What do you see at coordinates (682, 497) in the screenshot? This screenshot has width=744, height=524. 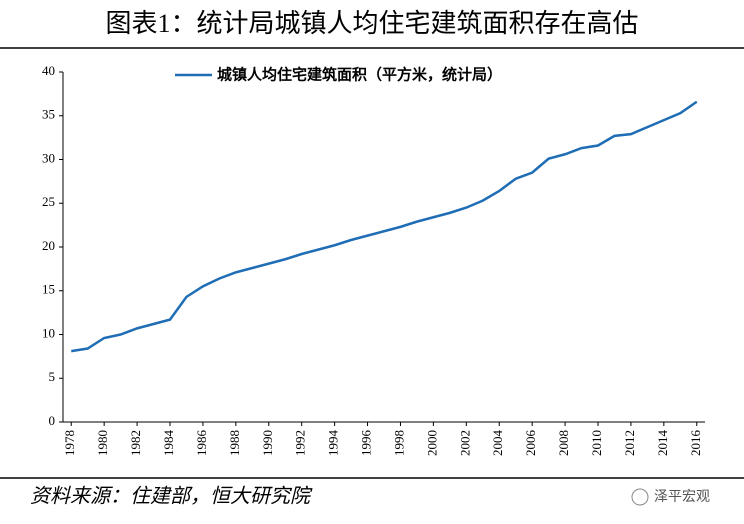 I see `watermark: 泽平宏观` at bounding box center [682, 497].